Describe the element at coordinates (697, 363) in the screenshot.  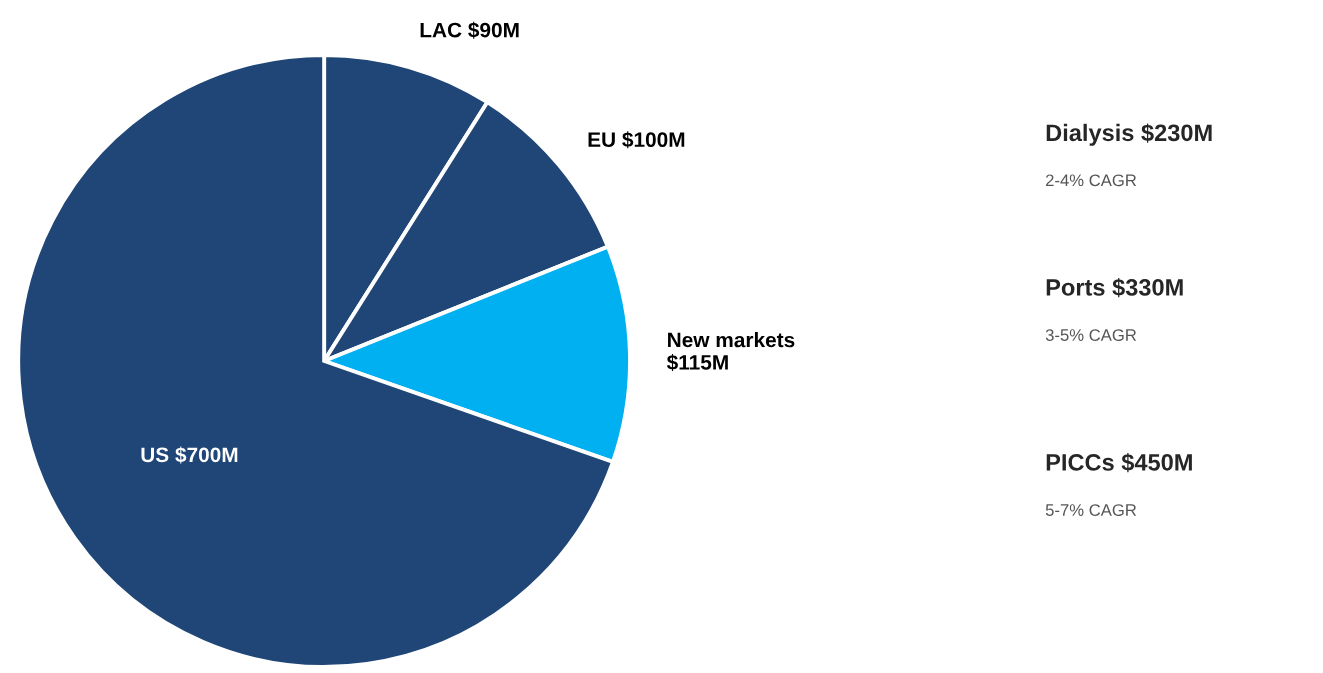
I see `data-label: $115M` at that location.